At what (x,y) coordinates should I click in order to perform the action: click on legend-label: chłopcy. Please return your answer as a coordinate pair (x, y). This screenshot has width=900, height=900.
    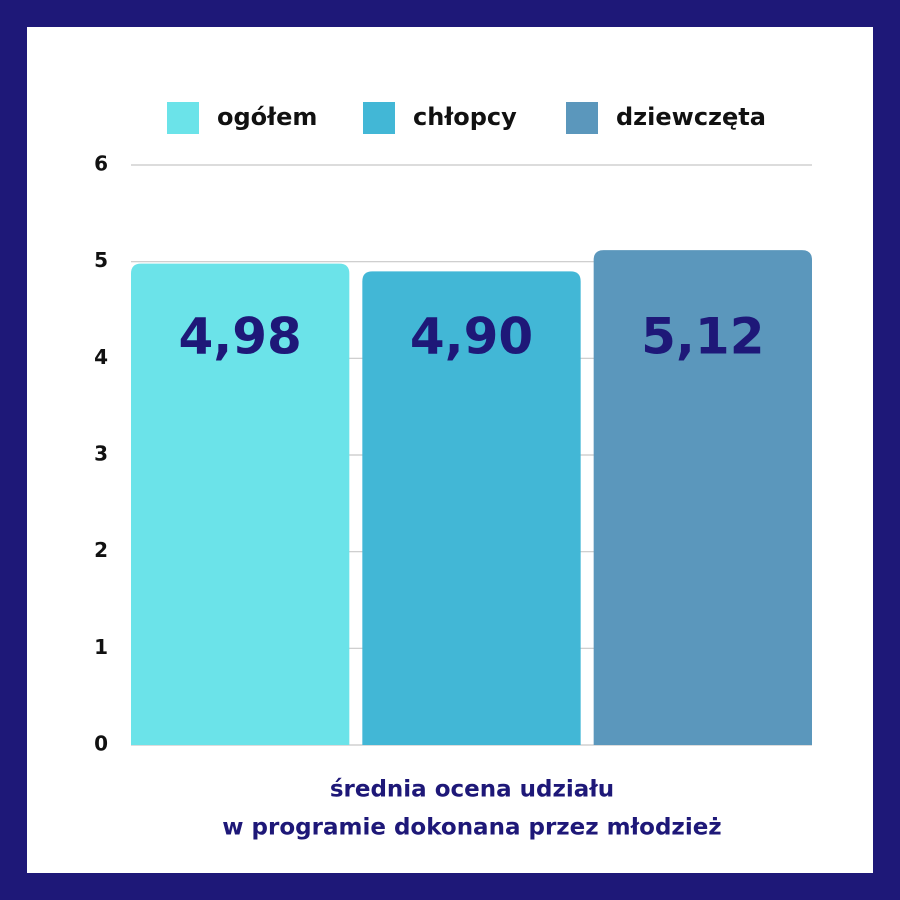
    Looking at the image, I should click on (465, 117).